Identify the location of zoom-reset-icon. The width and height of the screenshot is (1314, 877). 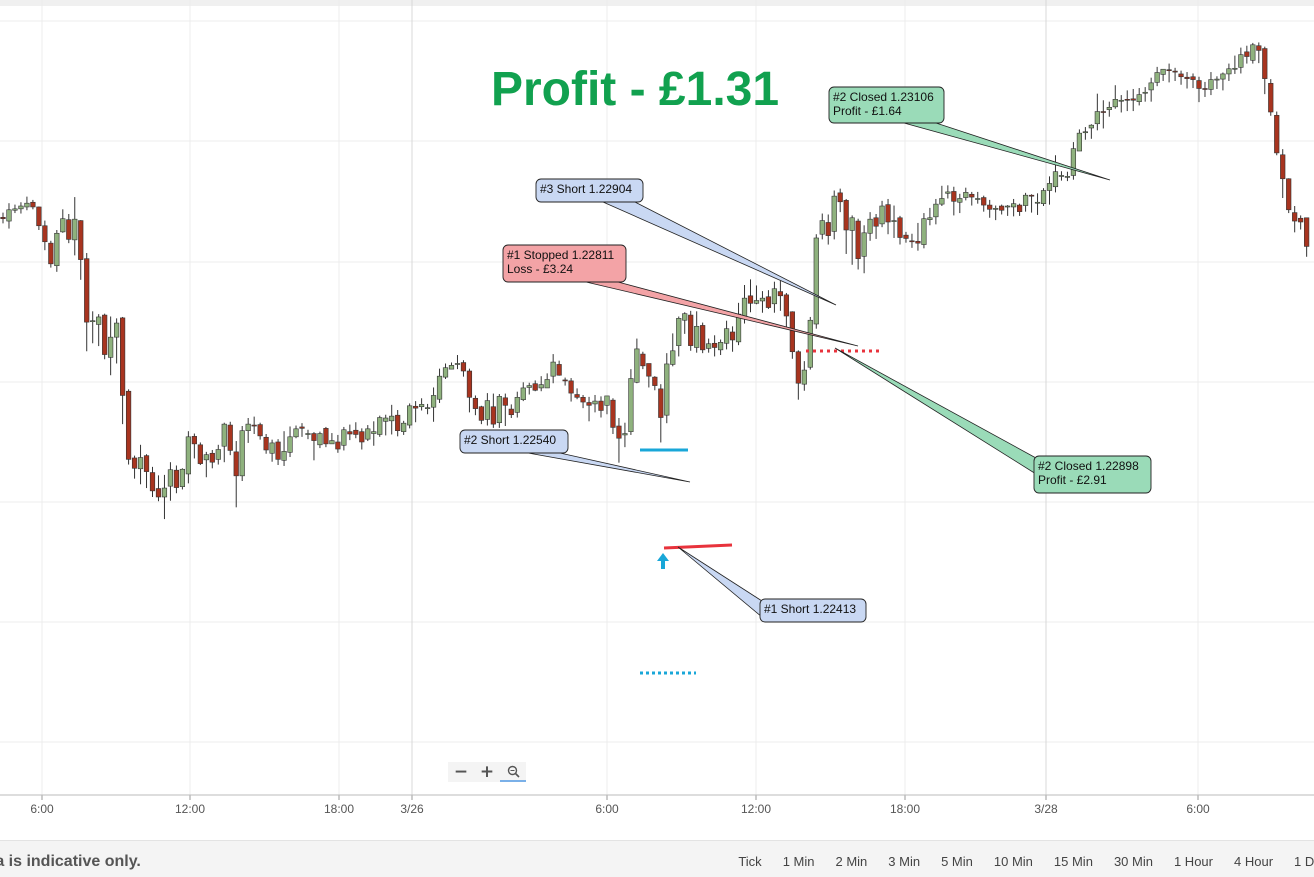
(513, 771).